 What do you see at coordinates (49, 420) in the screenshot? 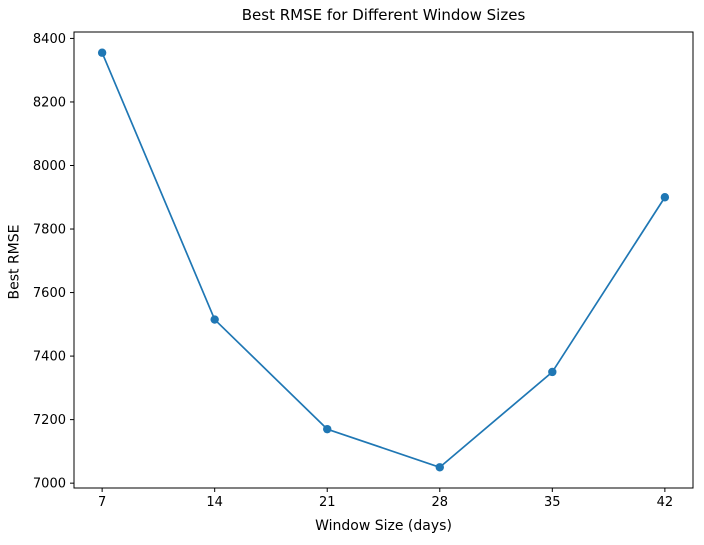
I see `y-tick-label: 7200` at bounding box center [49, 420].